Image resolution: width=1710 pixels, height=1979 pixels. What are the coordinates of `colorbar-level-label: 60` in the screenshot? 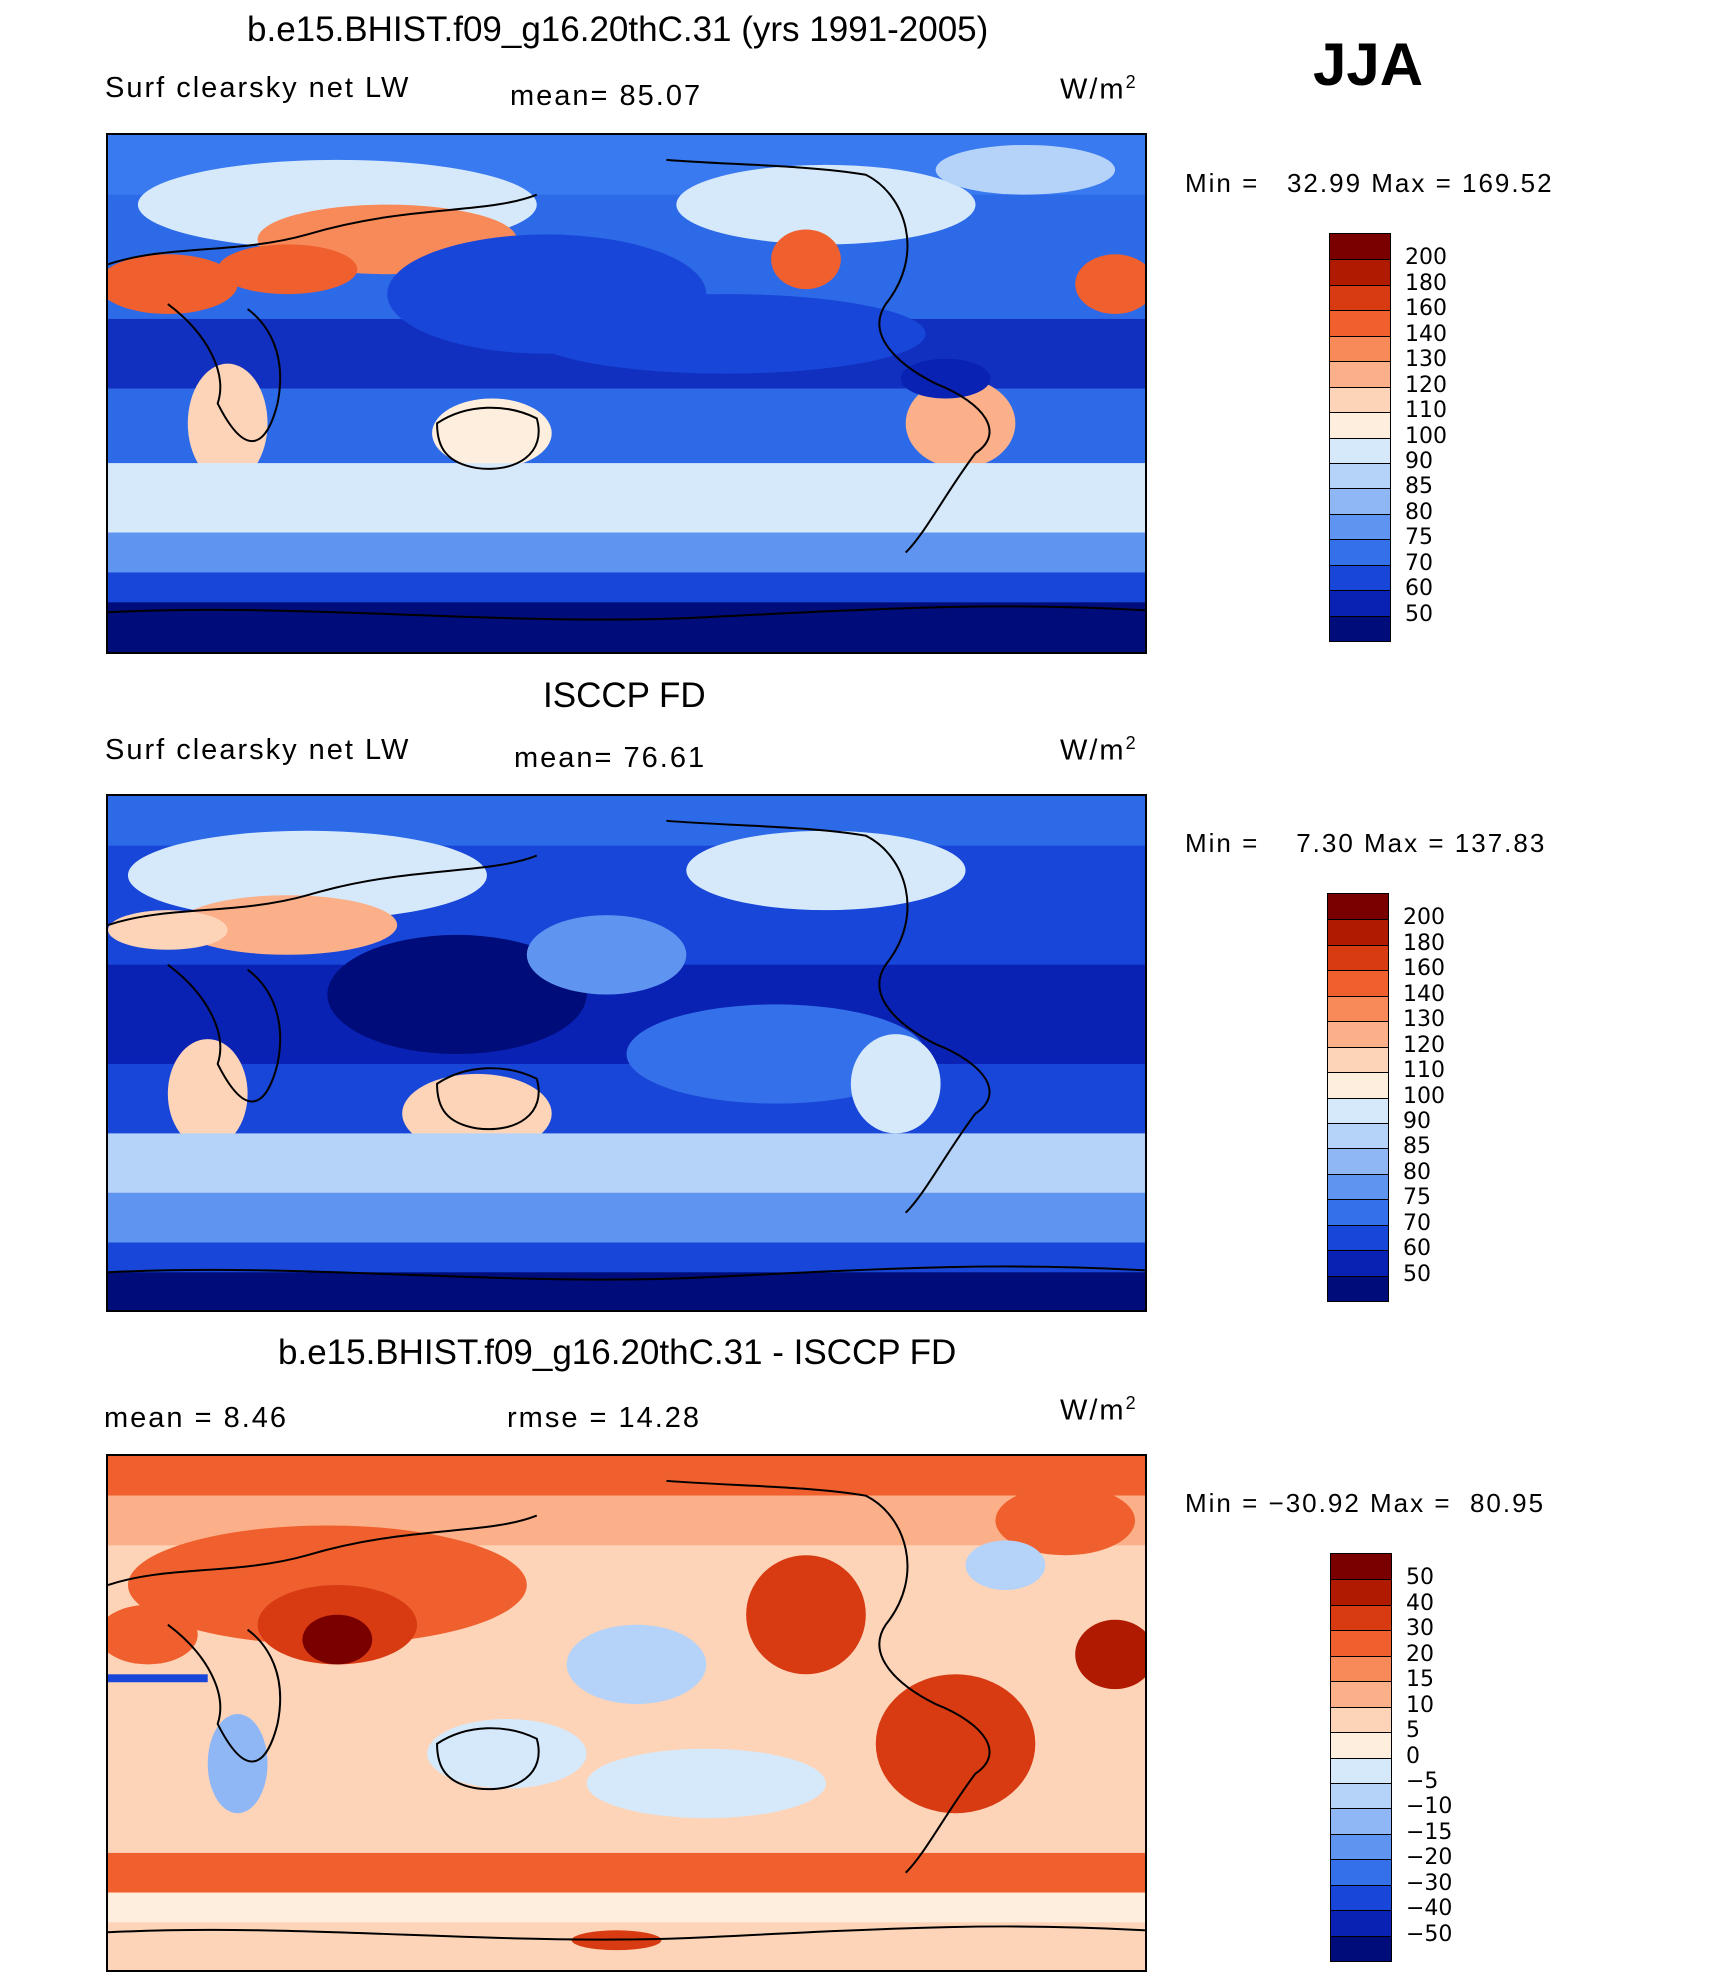 It's located at (1419, 589).